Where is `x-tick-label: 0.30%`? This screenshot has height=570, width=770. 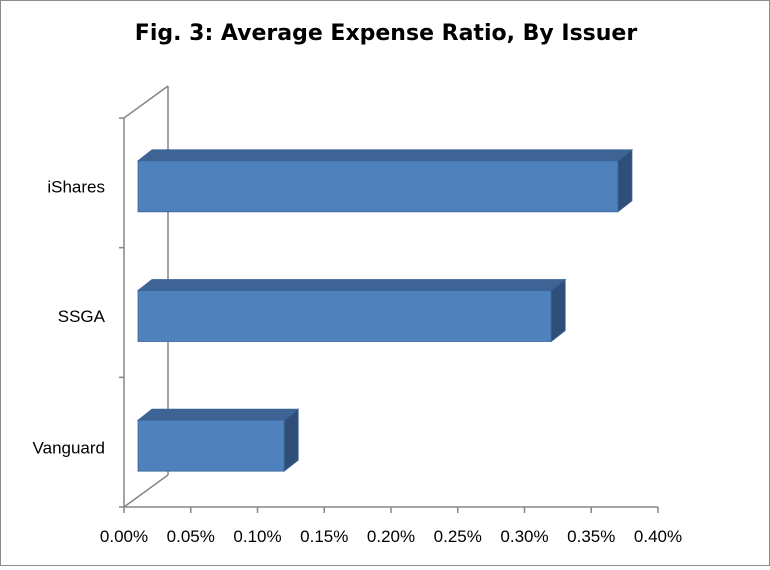 x-tick-label: 0.30% is located at coordinates (524, 536).